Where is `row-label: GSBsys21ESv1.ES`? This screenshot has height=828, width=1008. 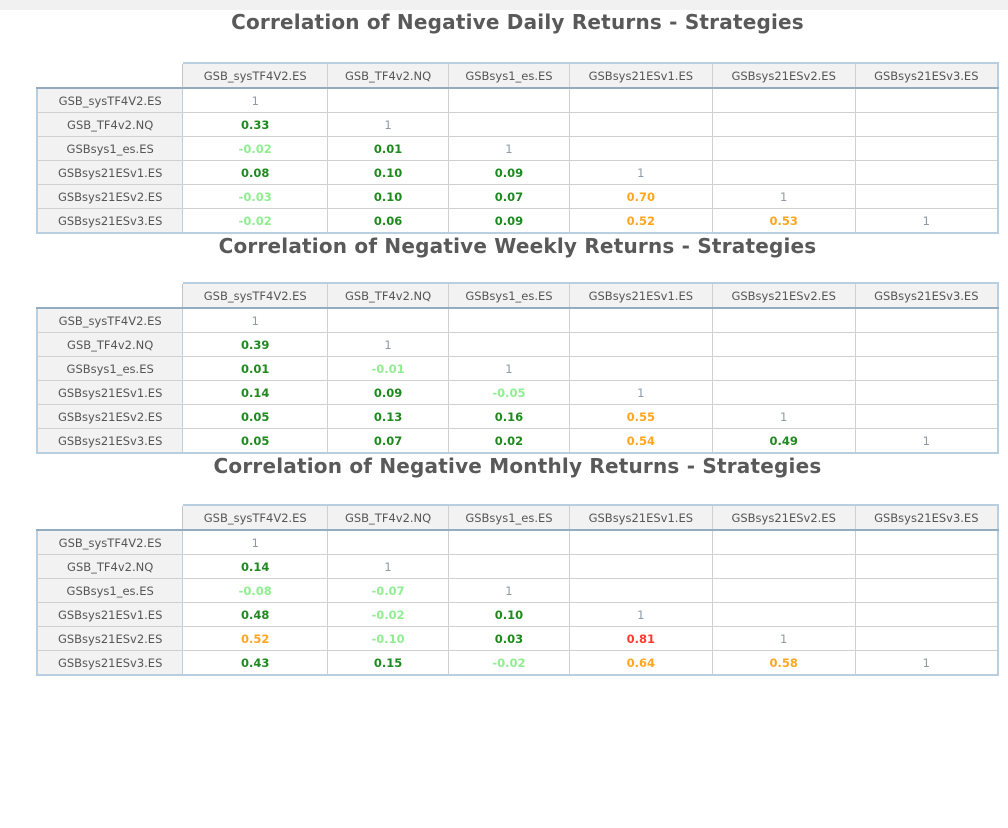
row-label: GSBsys21ESv1.ES is located at coordinates (110, 392).